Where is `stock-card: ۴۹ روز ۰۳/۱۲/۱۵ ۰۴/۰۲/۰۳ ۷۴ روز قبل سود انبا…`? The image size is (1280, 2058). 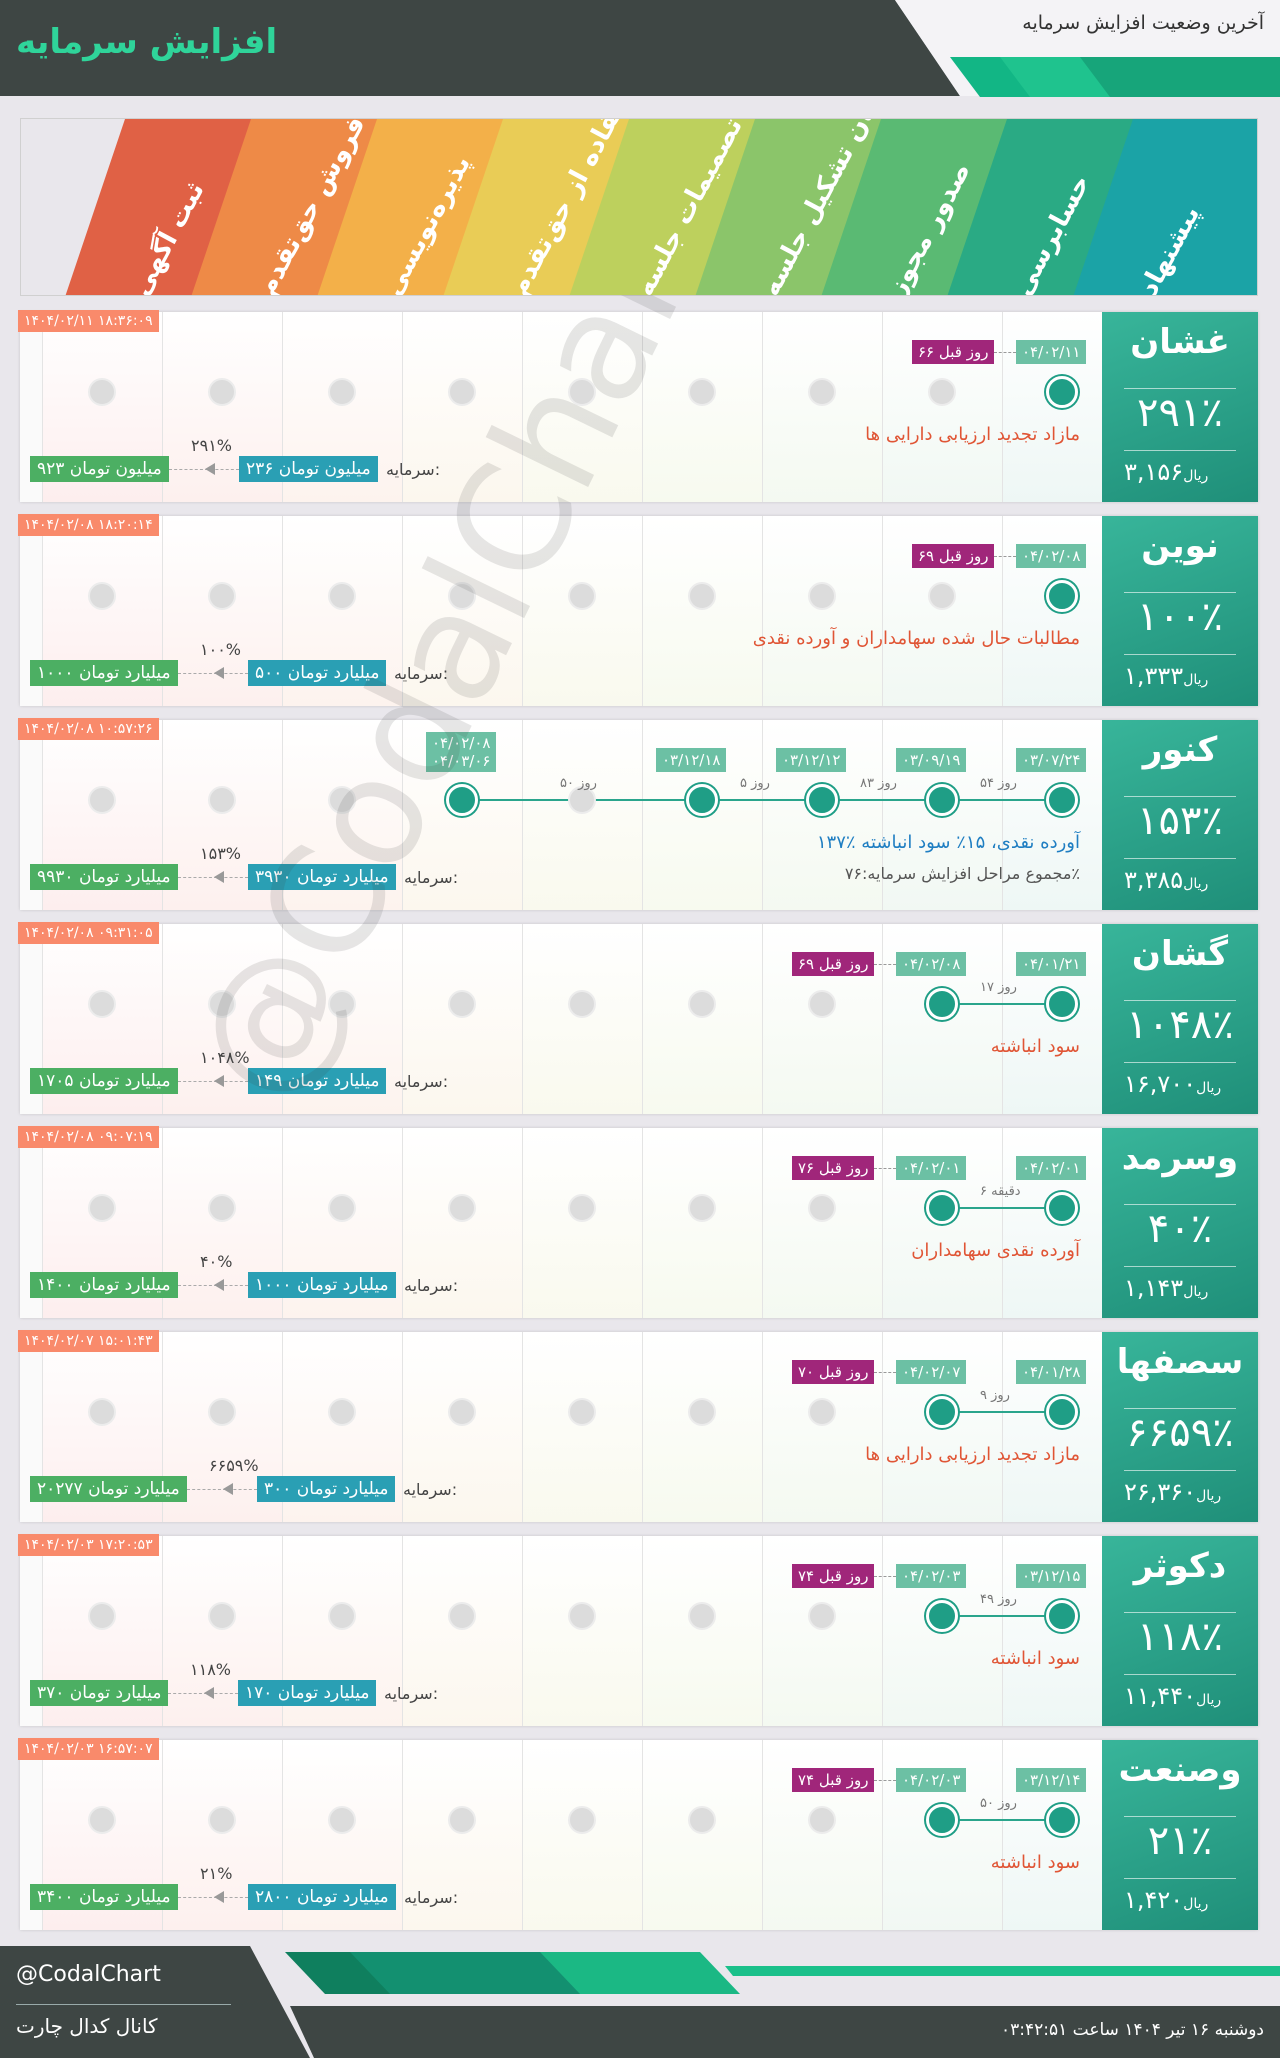 stock-card: ۴۹ روز ۰۳/۱۲/۱۵ ۰۴/۰۲/۰۳ ۷۴ روز قبل سود انبا… is located at coordinates (638, 1630).